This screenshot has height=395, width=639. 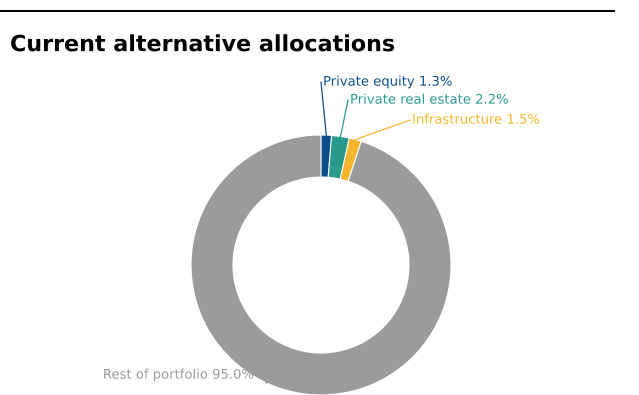 What do you see at coordinates (476, 119) in the screenshot?
I see `slice-label: Infrastructure 1.5%` at bounding box center [476, 119].